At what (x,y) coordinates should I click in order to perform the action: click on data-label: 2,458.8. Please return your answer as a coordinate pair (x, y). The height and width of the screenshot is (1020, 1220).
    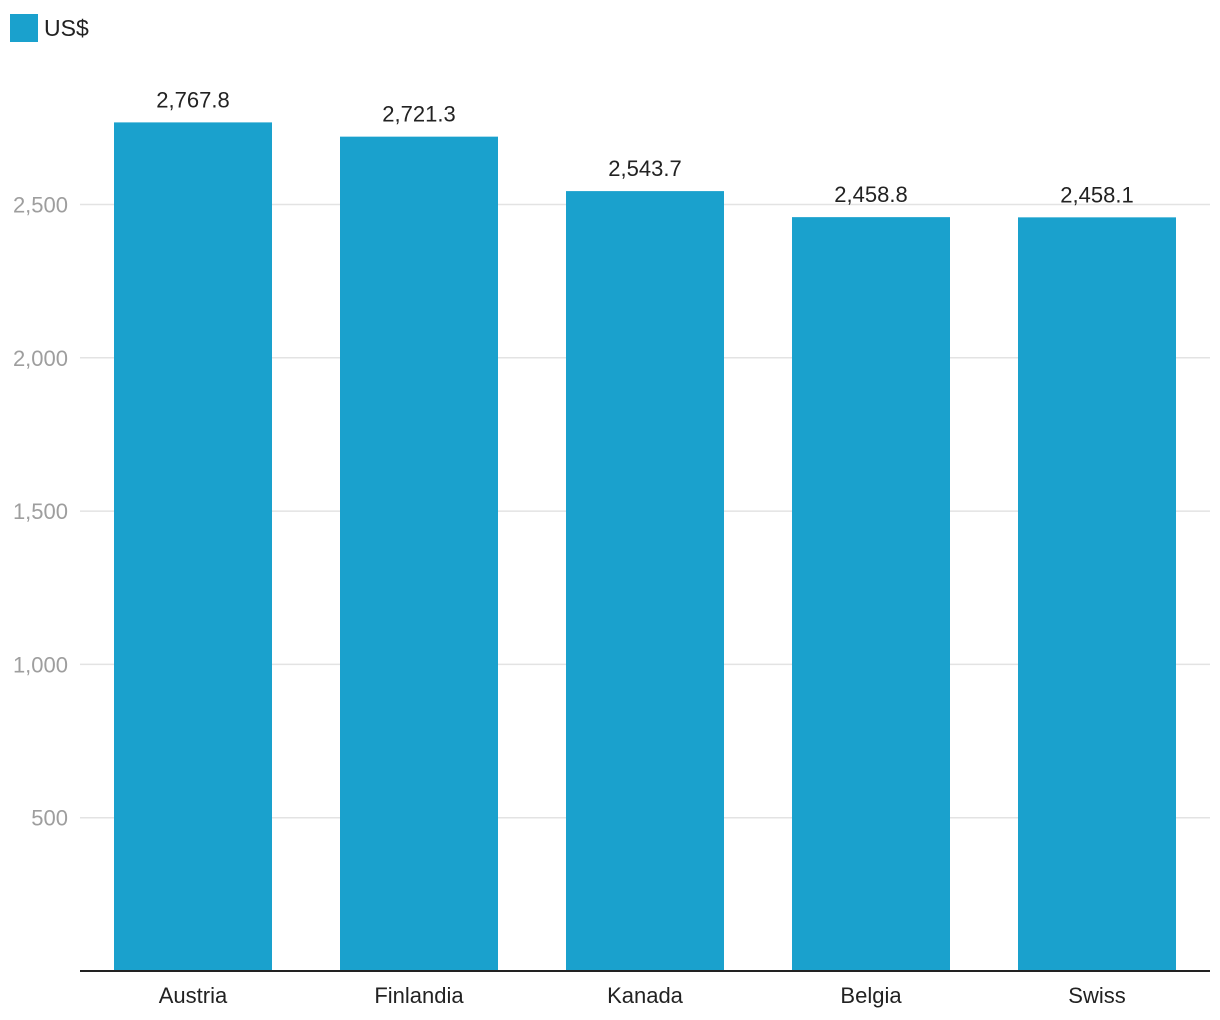
    Looking at the image, I should click on (870, 194).